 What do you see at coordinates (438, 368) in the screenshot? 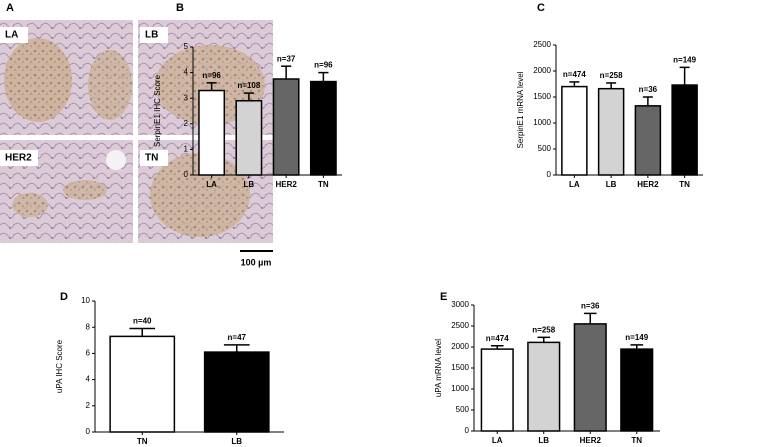
I see `y-axis-label: uPA mRNA level` at bounding box center [438, 368].